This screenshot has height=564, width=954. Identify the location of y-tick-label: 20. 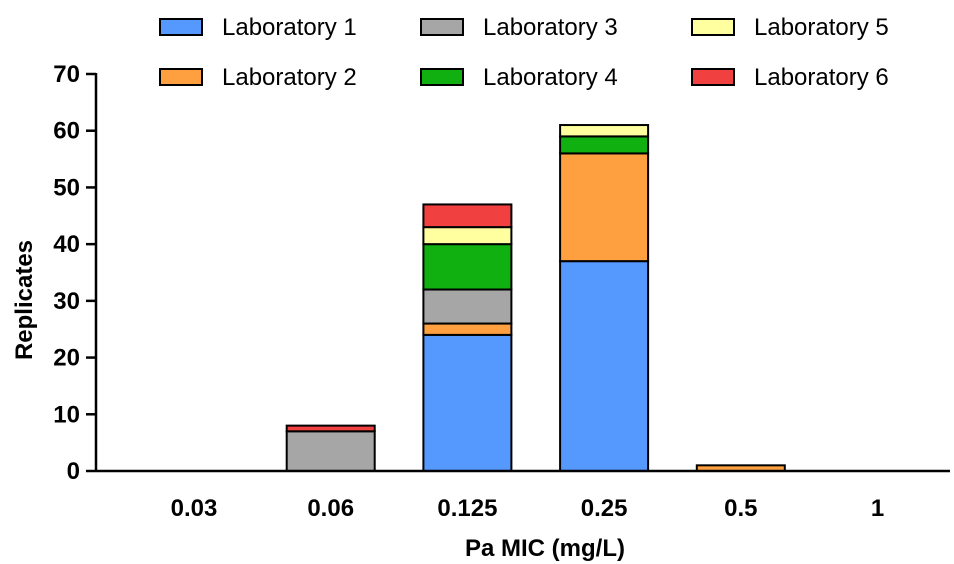
(66, 358).